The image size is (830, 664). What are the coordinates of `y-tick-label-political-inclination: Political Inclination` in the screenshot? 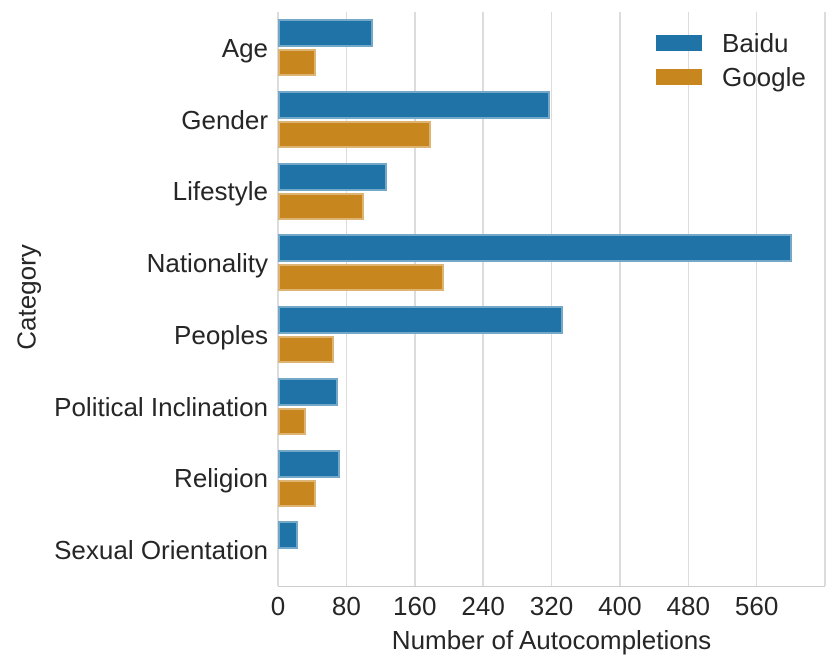 It's located at (161, 406).